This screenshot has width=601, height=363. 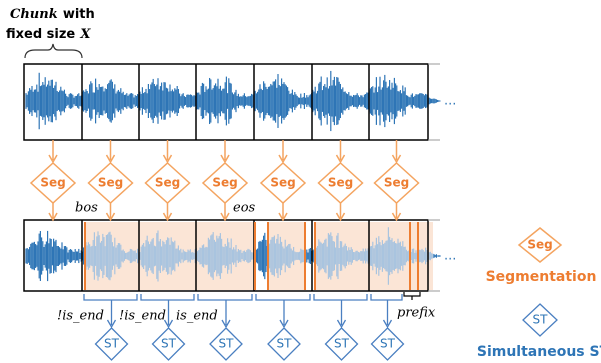 I want to click on bos-marker: bos, so click(x=86, y=208).